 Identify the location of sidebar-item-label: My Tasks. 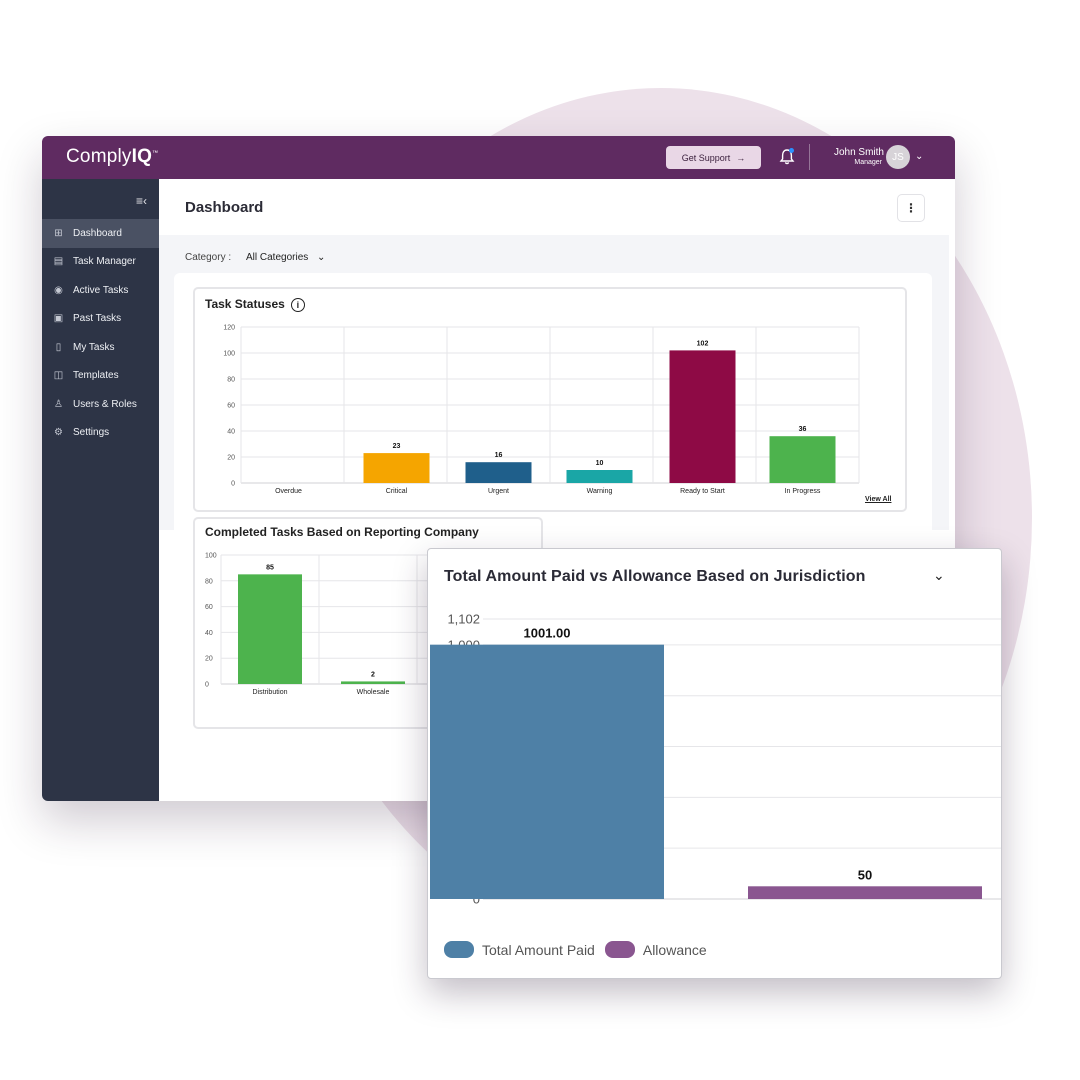
(94, 347).